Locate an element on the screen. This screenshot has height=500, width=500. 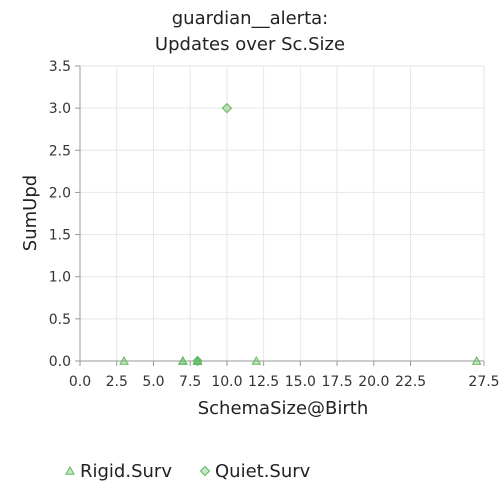
y-tick-label: 0.5 is located at coordinates (60, 320).